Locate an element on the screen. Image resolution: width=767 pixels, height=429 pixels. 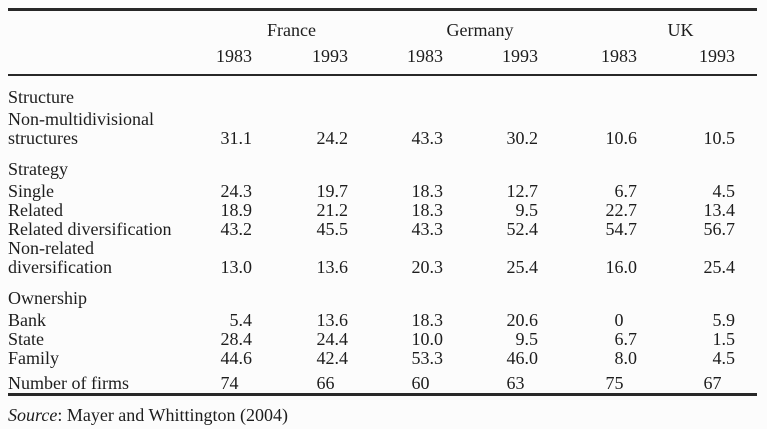
value-cell: 20.3 is located at coordinates (427, 267).